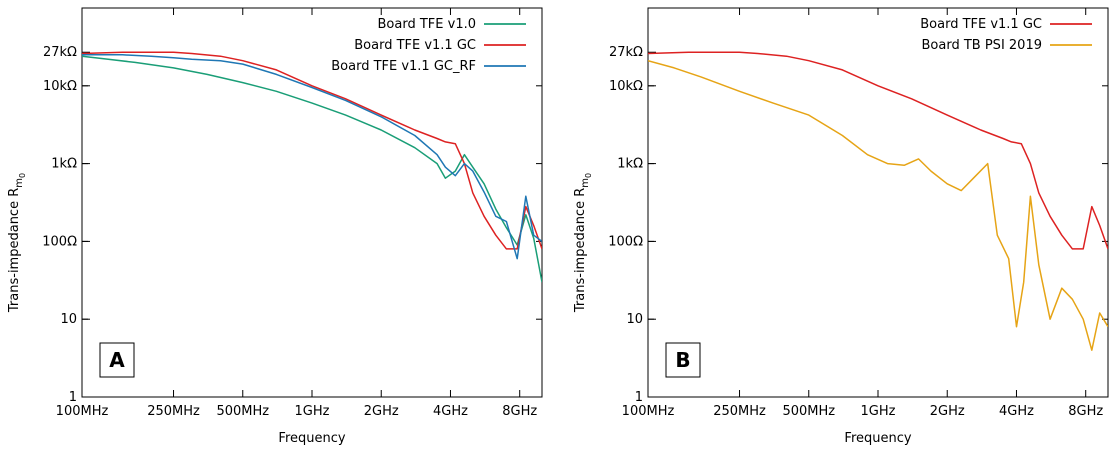  I want to click on panel-label: A, so click(117, 360).